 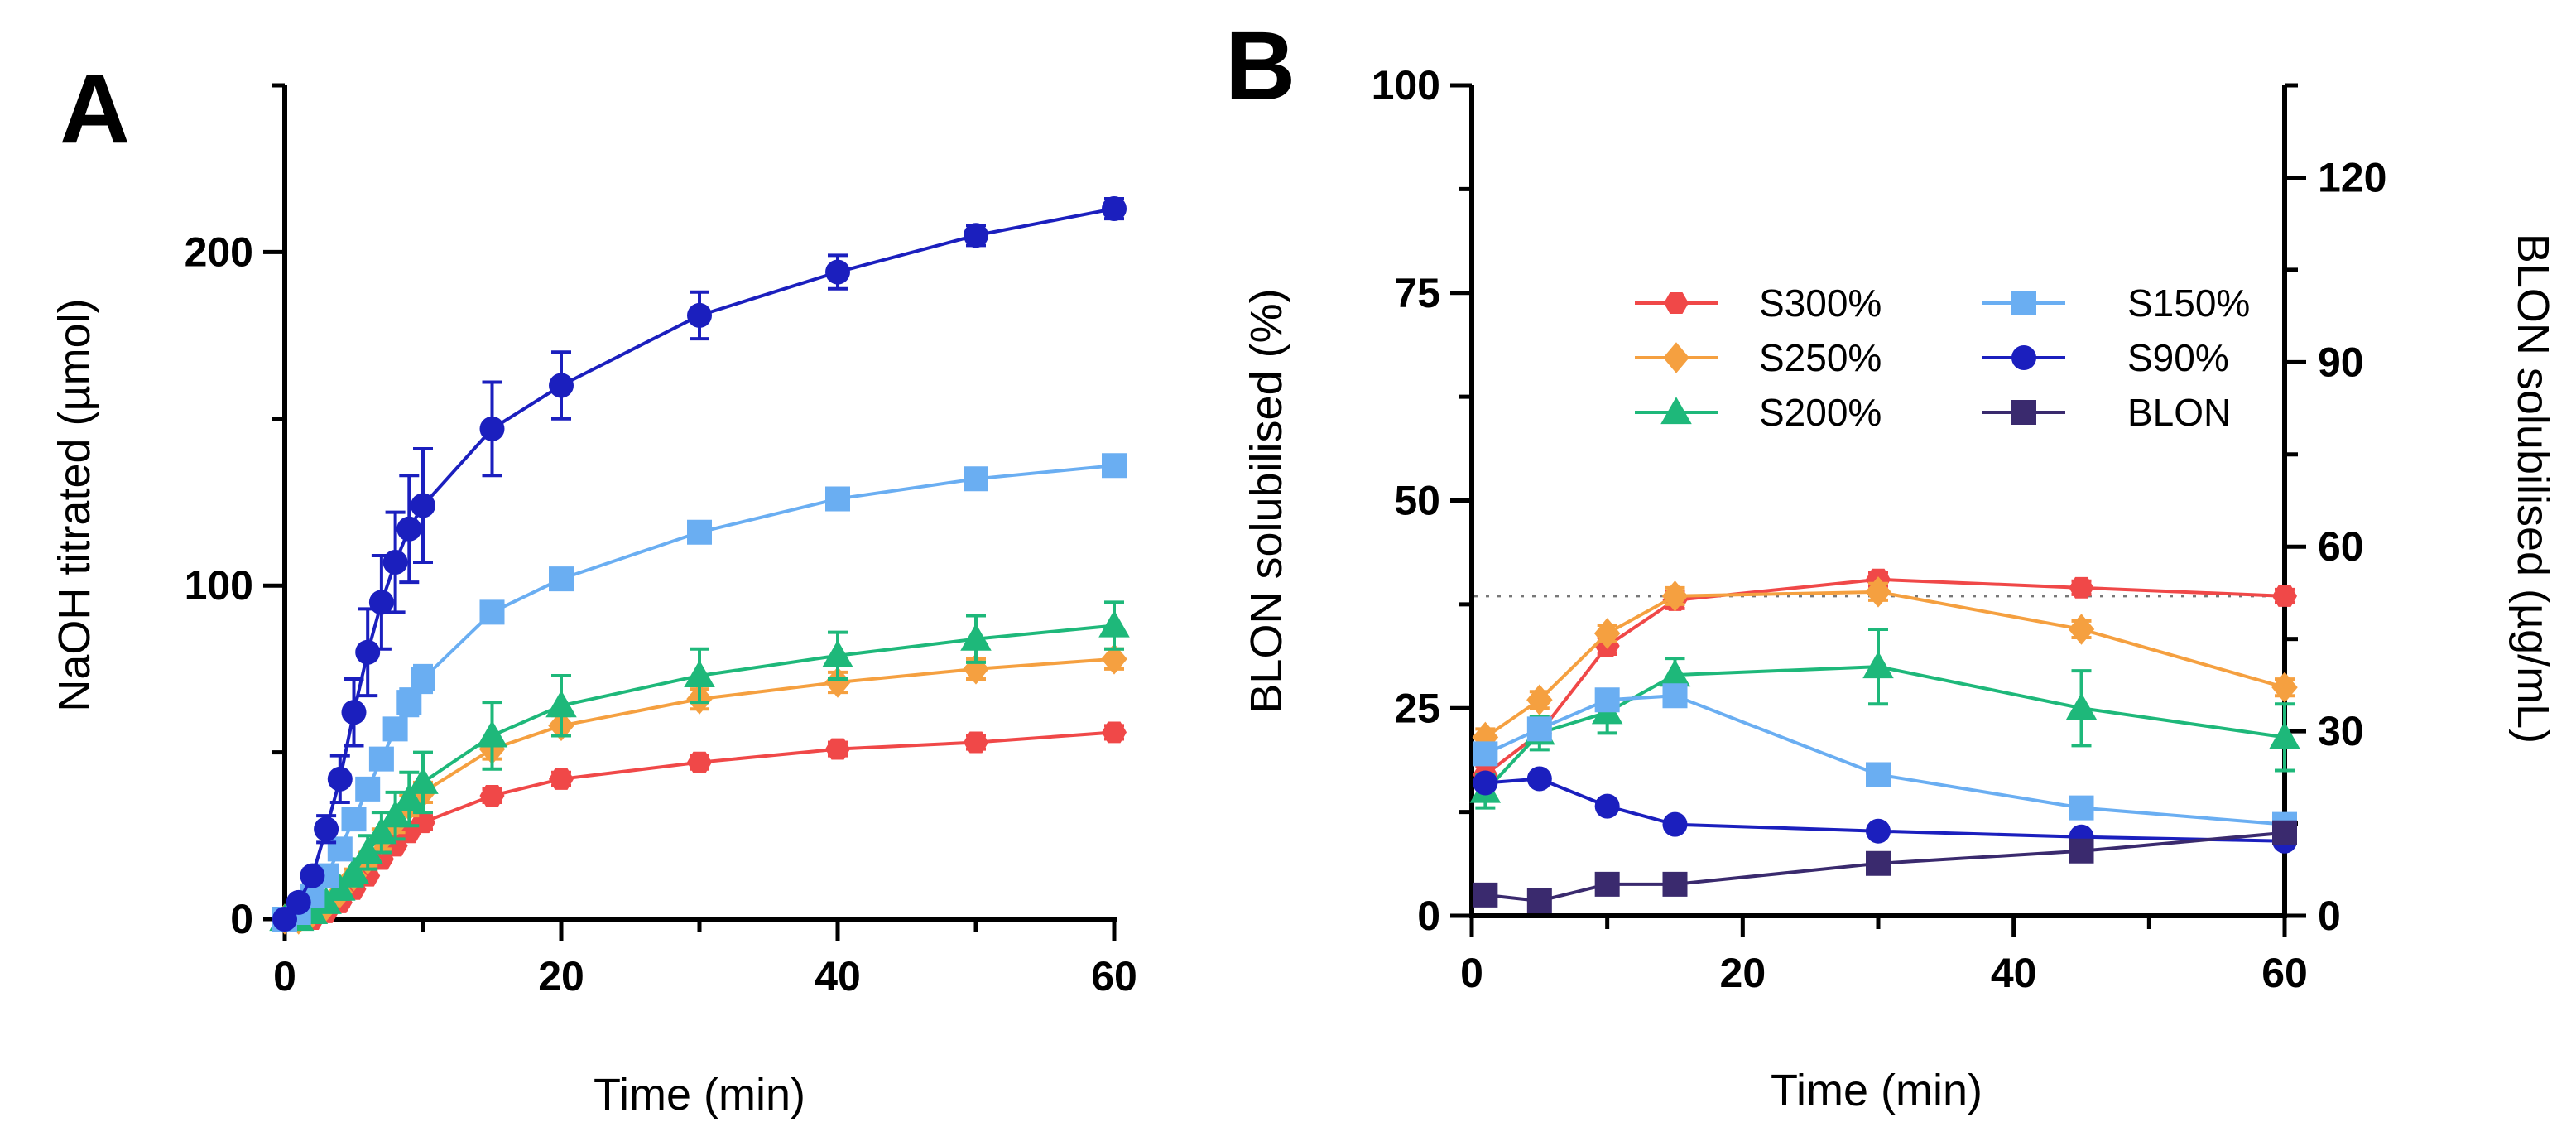 I want to click on legend-label: S200%, so click(x=1820, y=413).